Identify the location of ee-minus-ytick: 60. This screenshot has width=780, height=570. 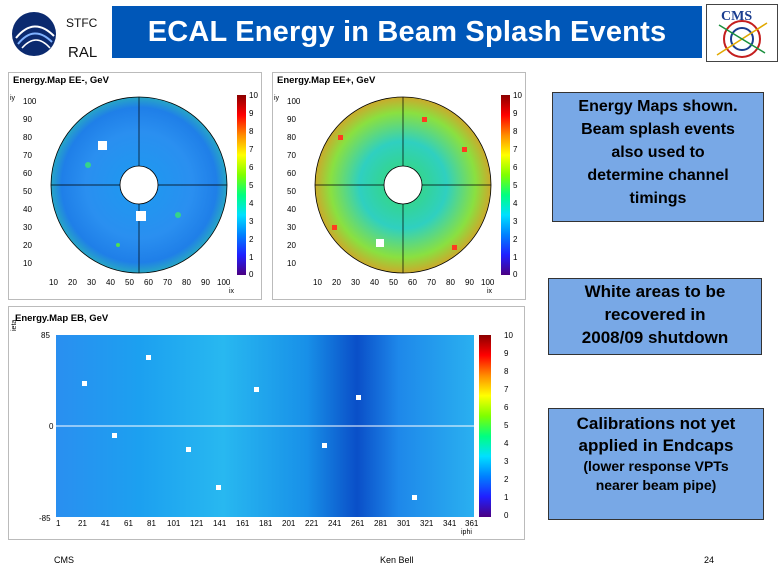
(27, 173).